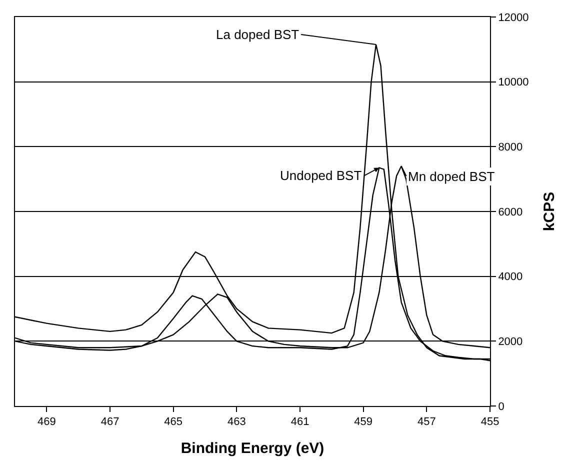 The height and width of the screenshot is (468, 570). What do you see at coordinates (110, 422) in the screenshot?
I see `x-tick-label: 467` at bounding box center [110, 422].